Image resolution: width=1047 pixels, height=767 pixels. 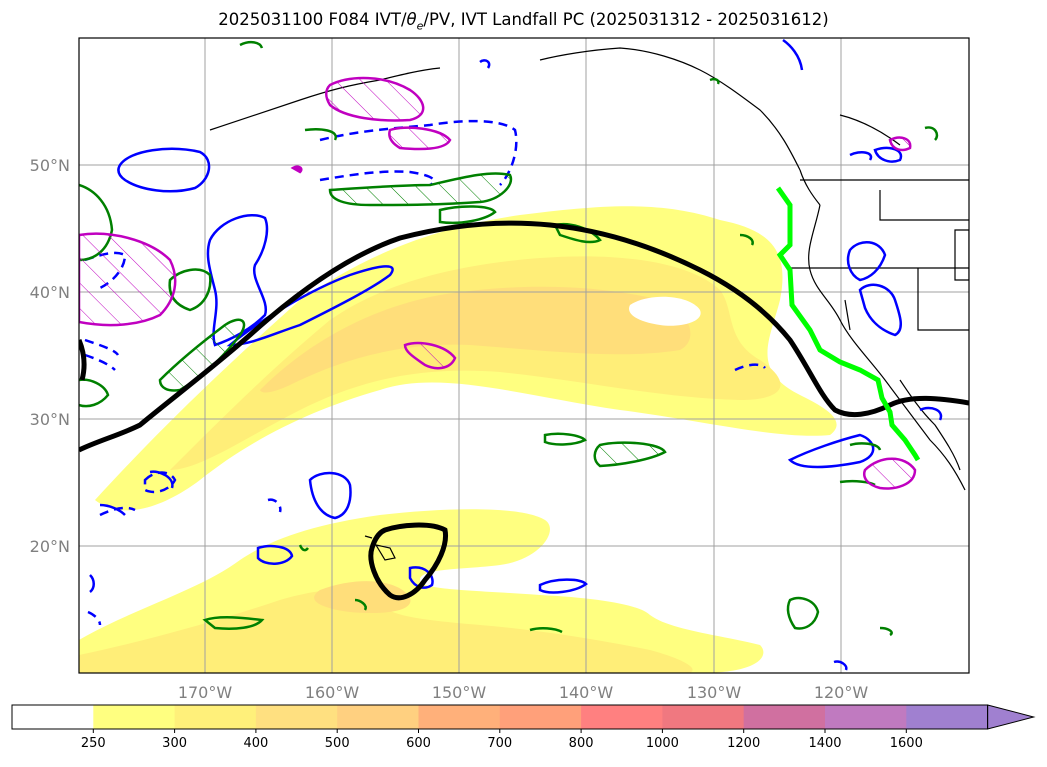 What do you see at coordinates (418, 743) in the screenshot?
I see `colorbar-tick-label: 600` at bounding box center [418, 743].